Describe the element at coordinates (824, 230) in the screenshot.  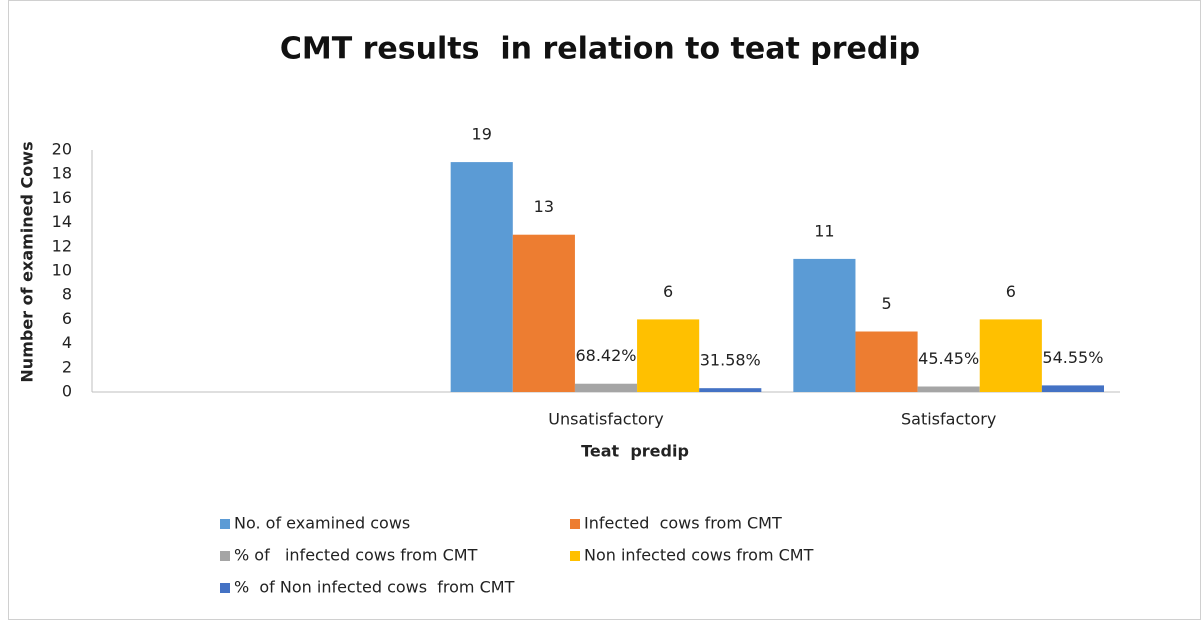
I see `data-label: 11` at that location.